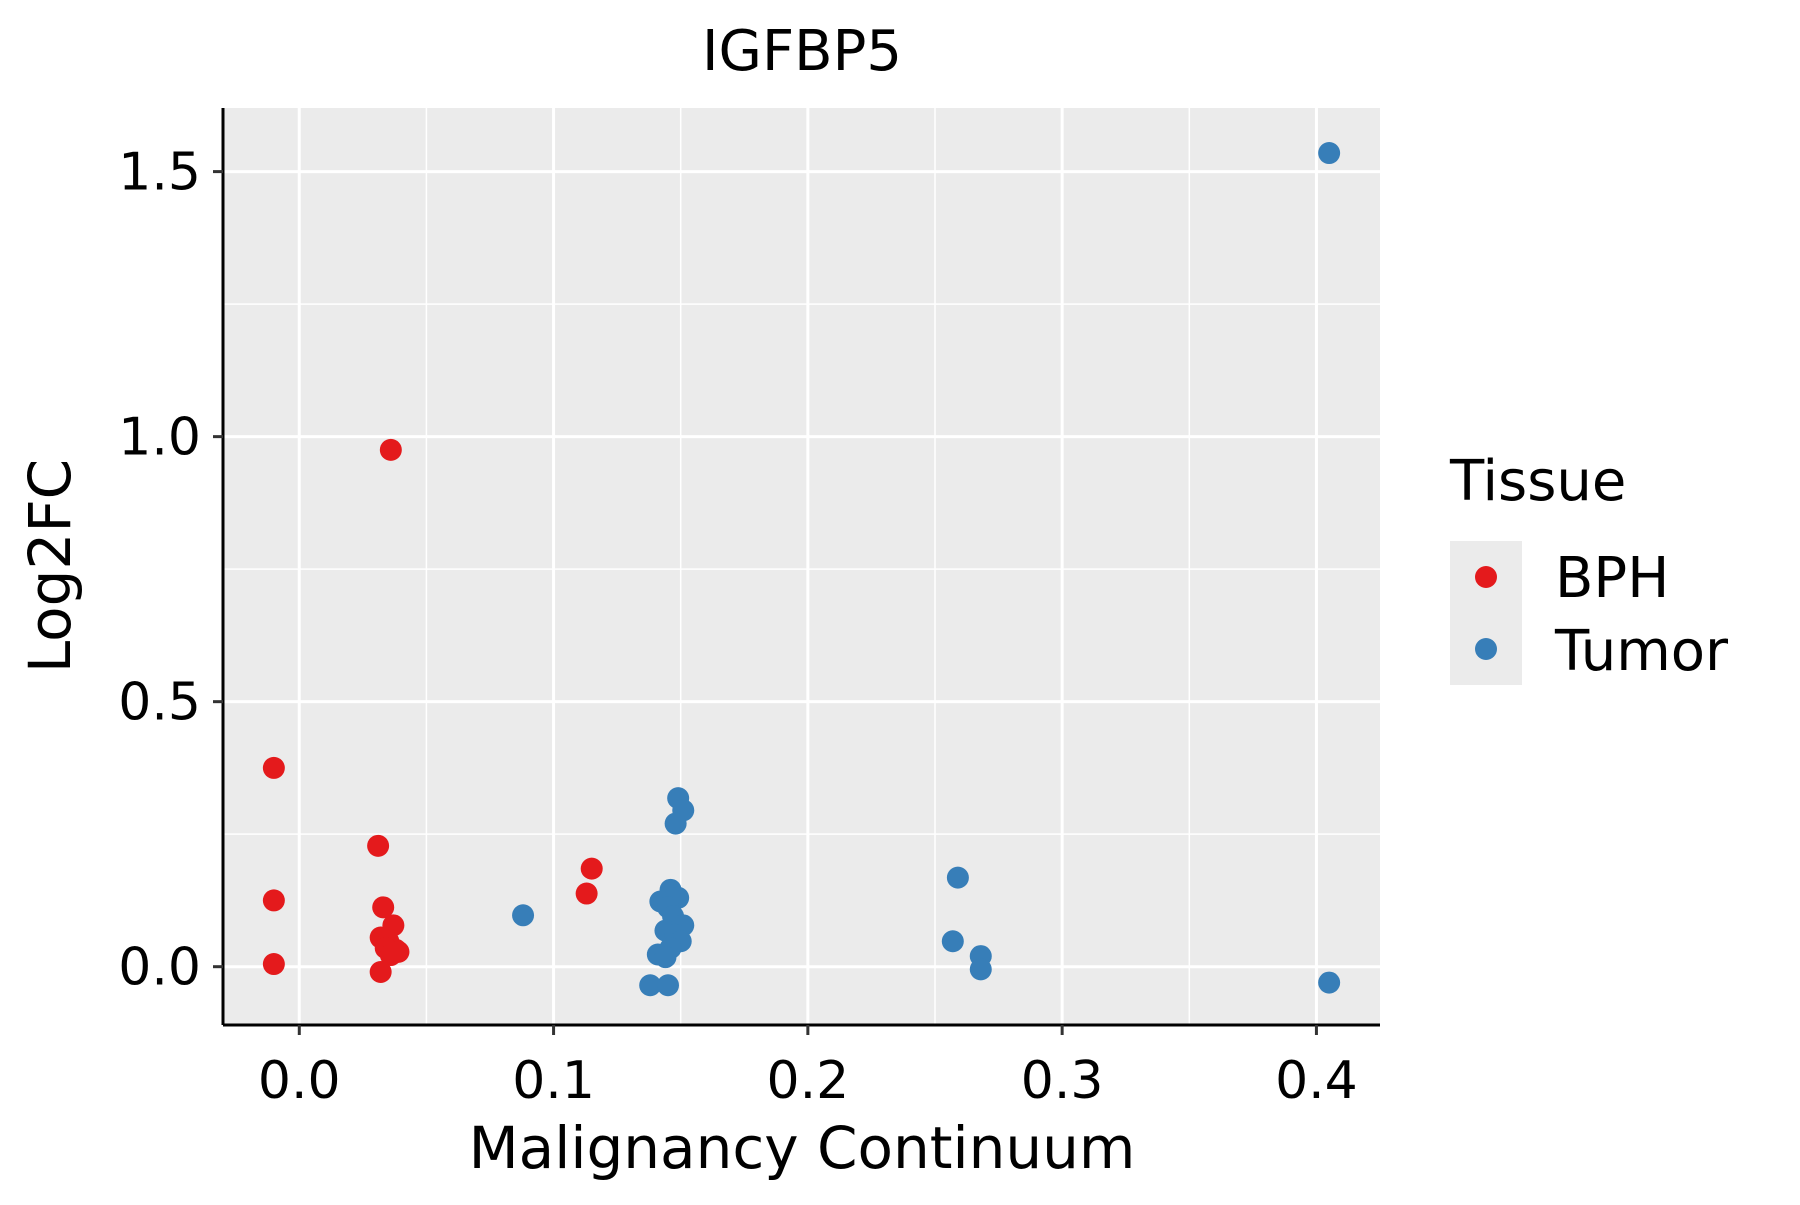 The image size is (1800, 1205). Describe the element at coordinates (1641, 651) in the screenshot. I see `legend-label-tumor: Tumor` at that location.